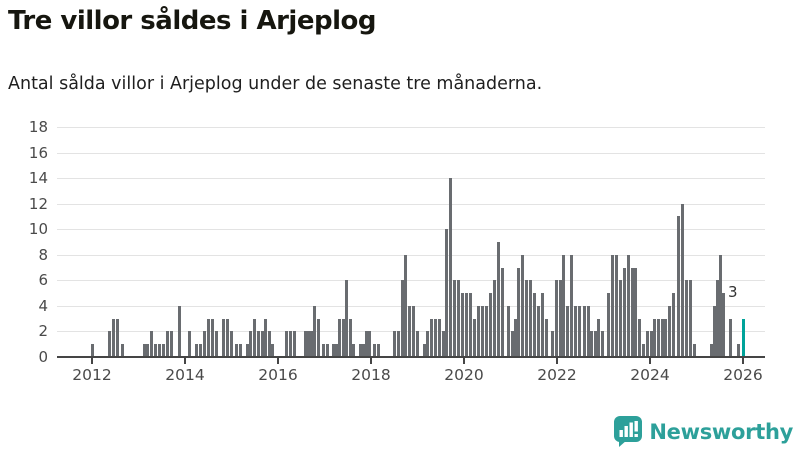 This screenshot has width=800, height=450. Describe the element at coordinates (43, 280) in the screenshot. I see `y-tick-label: 6` at that location.